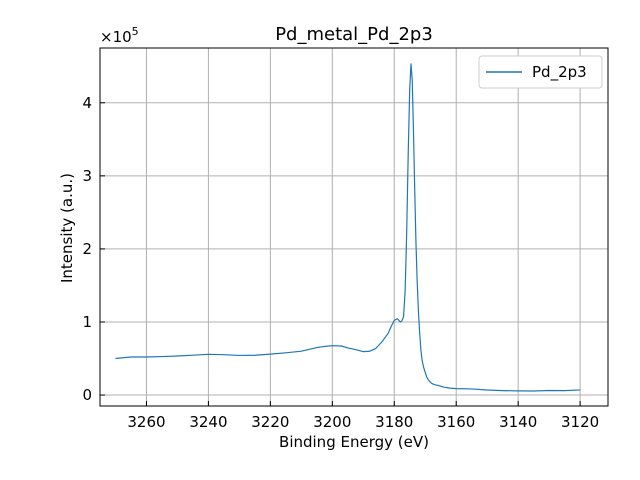 The width and height of the screenshot is (640, 480). What do you see at coordinates (270, 422) in the screenshot?
I see `x-tick-label: 3220` at bounding box center [270, 422].